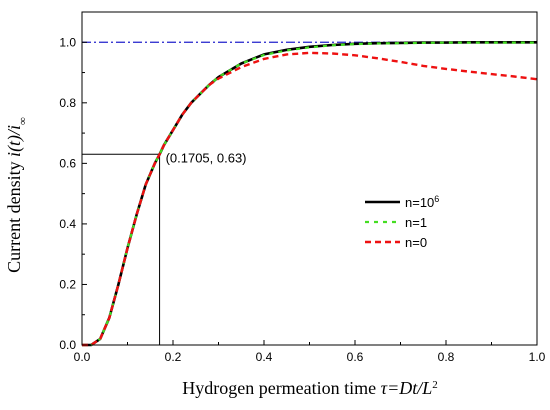  I want to click on legend-label: n=1, so click(416, 222).